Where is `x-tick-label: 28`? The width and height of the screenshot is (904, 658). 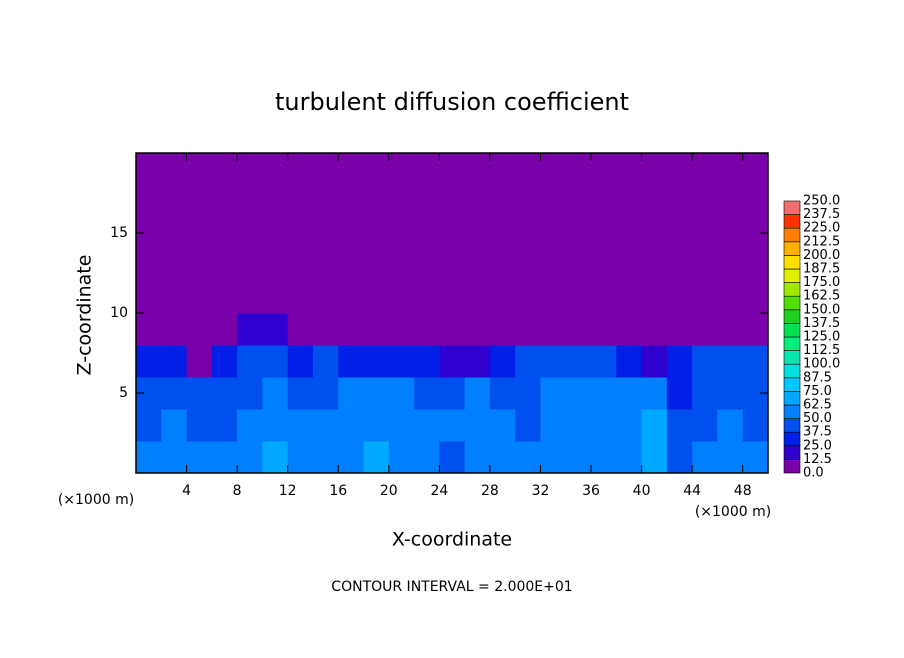 x-tick-label: 28 is located at coordinates (490, 491).